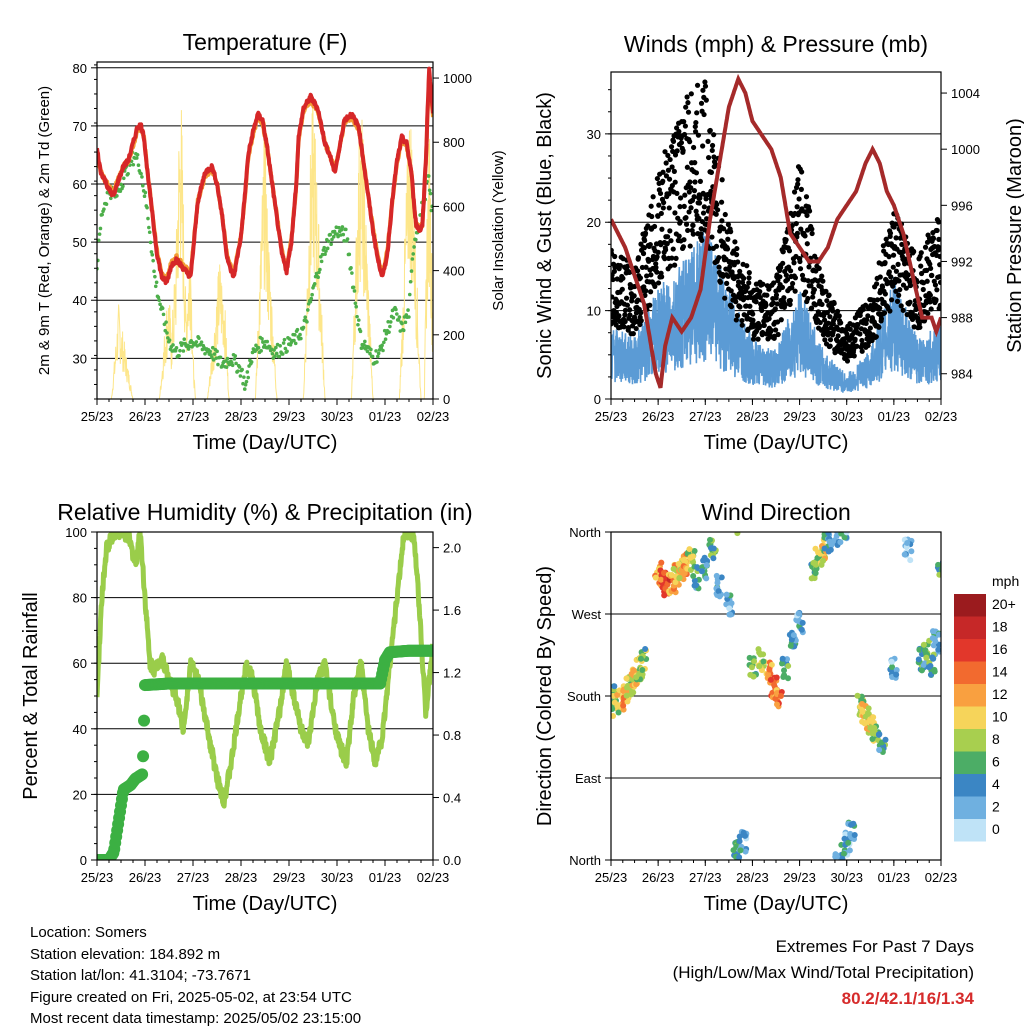 Image resolution: width=1024 pixels, height=1030 pixels. Describe the element at coordinates (452, 673) in the screenshot. I see `y2-tick-label: 1.2` at that location.